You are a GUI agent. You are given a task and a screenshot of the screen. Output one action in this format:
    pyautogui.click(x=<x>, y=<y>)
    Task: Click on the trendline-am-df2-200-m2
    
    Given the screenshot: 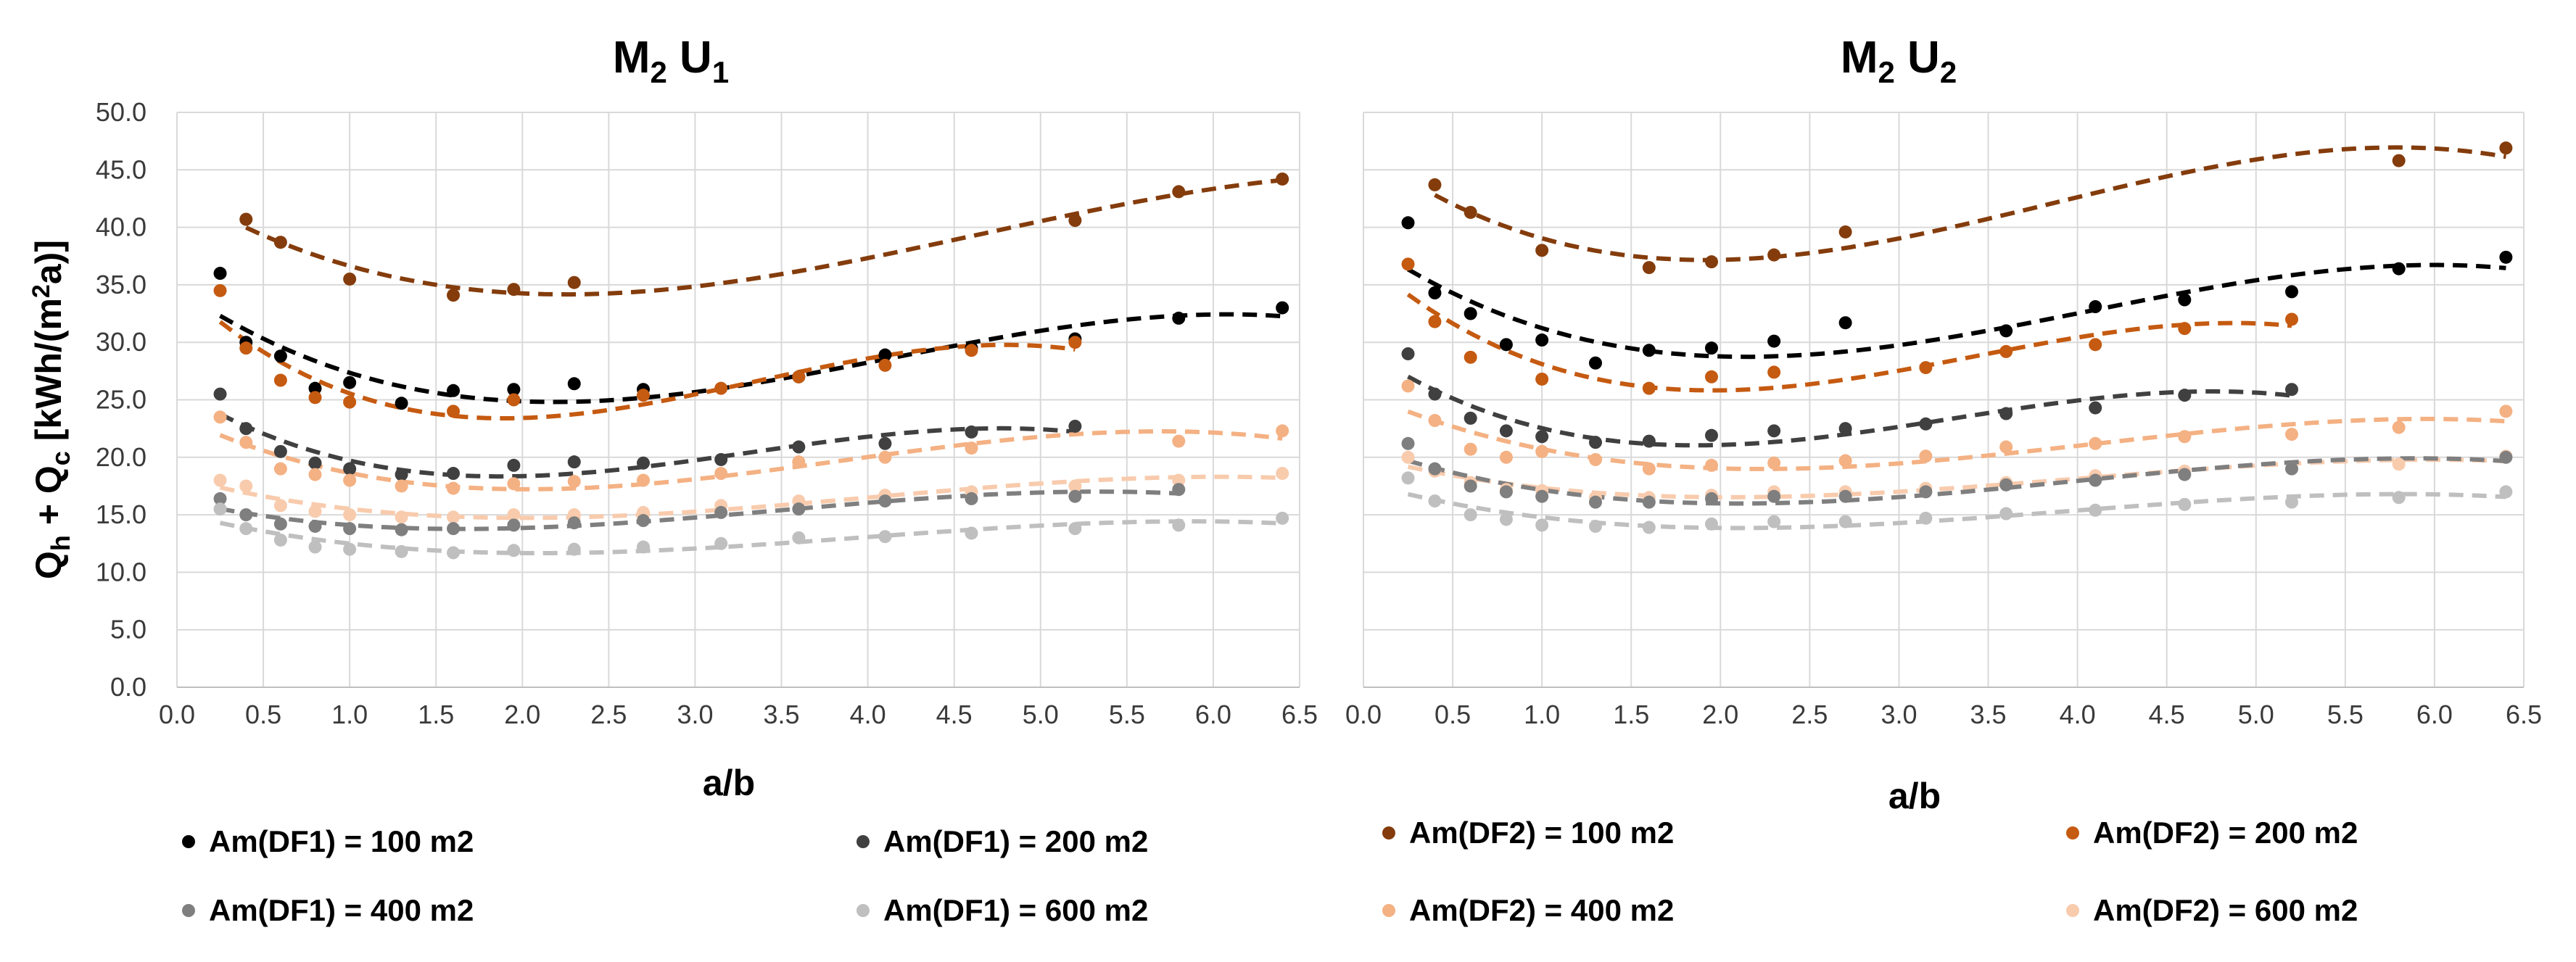 What is the action you would take?
    pyautogui.click(x=647, y=370)
    